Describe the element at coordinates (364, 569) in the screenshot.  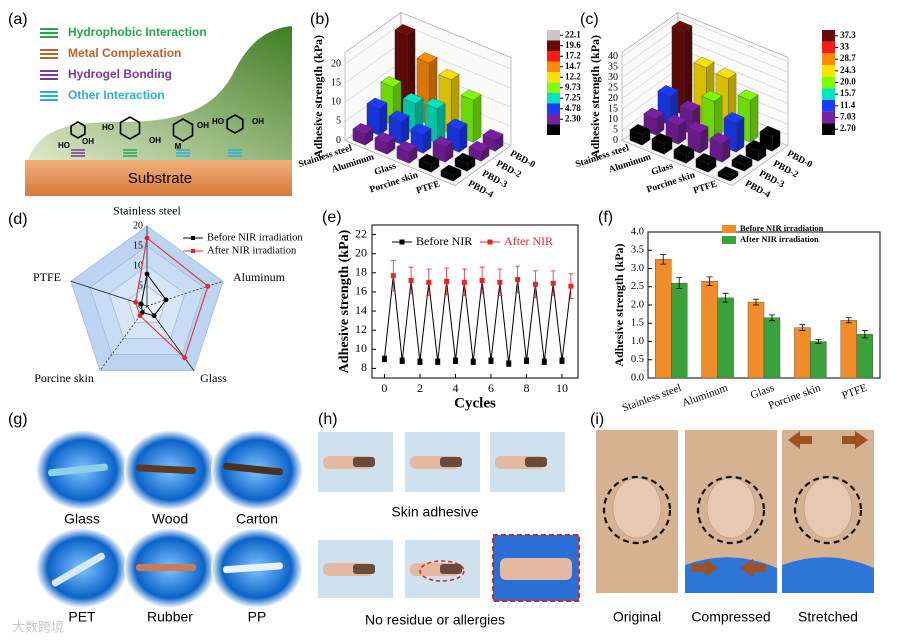
I see `adhesive` at that location.